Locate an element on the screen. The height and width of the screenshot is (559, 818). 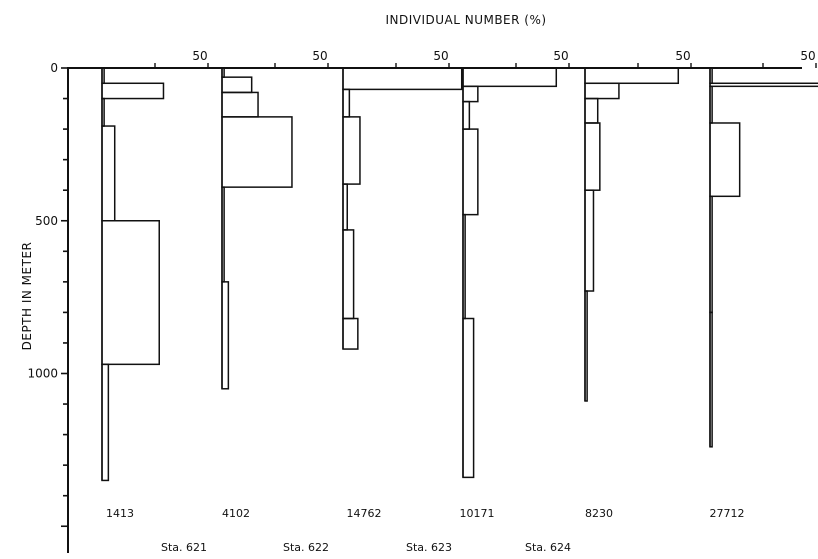
y-tick-label: 500 is located at coordinates (46, 221).